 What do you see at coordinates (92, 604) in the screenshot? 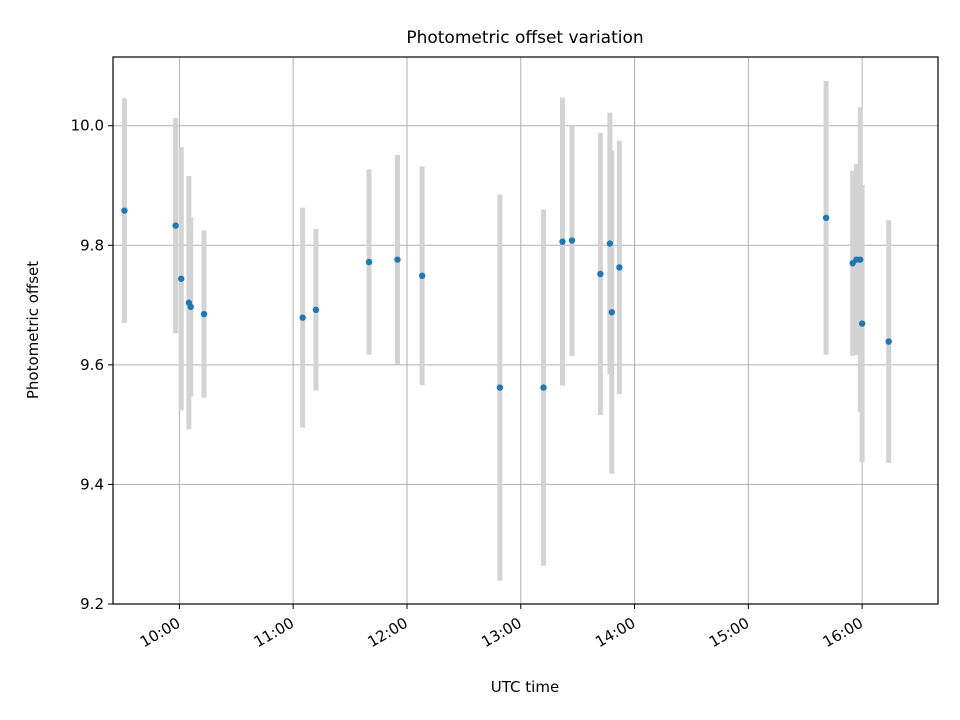
I see `y-tick-label: 9.2` at bounding box center [92, 604].